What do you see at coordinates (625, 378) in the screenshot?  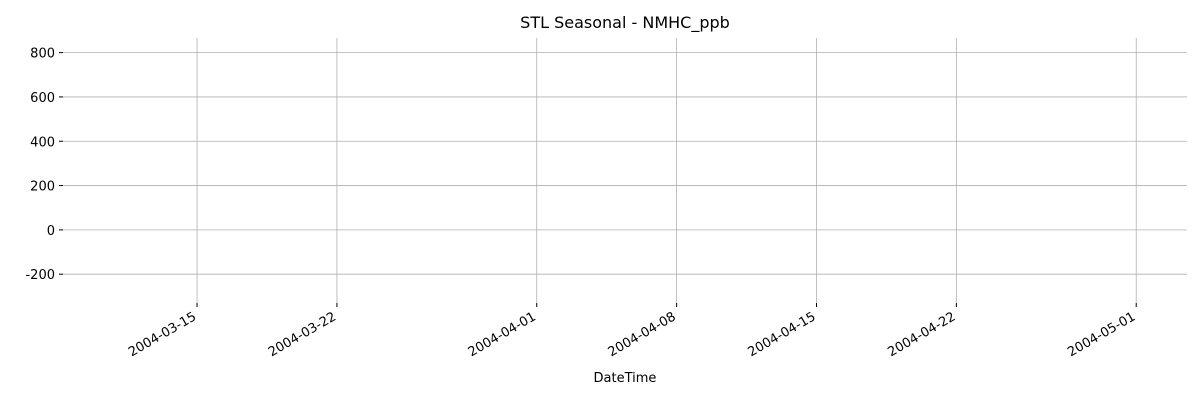 I see `x-axis-label: DateTime` at bounding box center [625, 378].